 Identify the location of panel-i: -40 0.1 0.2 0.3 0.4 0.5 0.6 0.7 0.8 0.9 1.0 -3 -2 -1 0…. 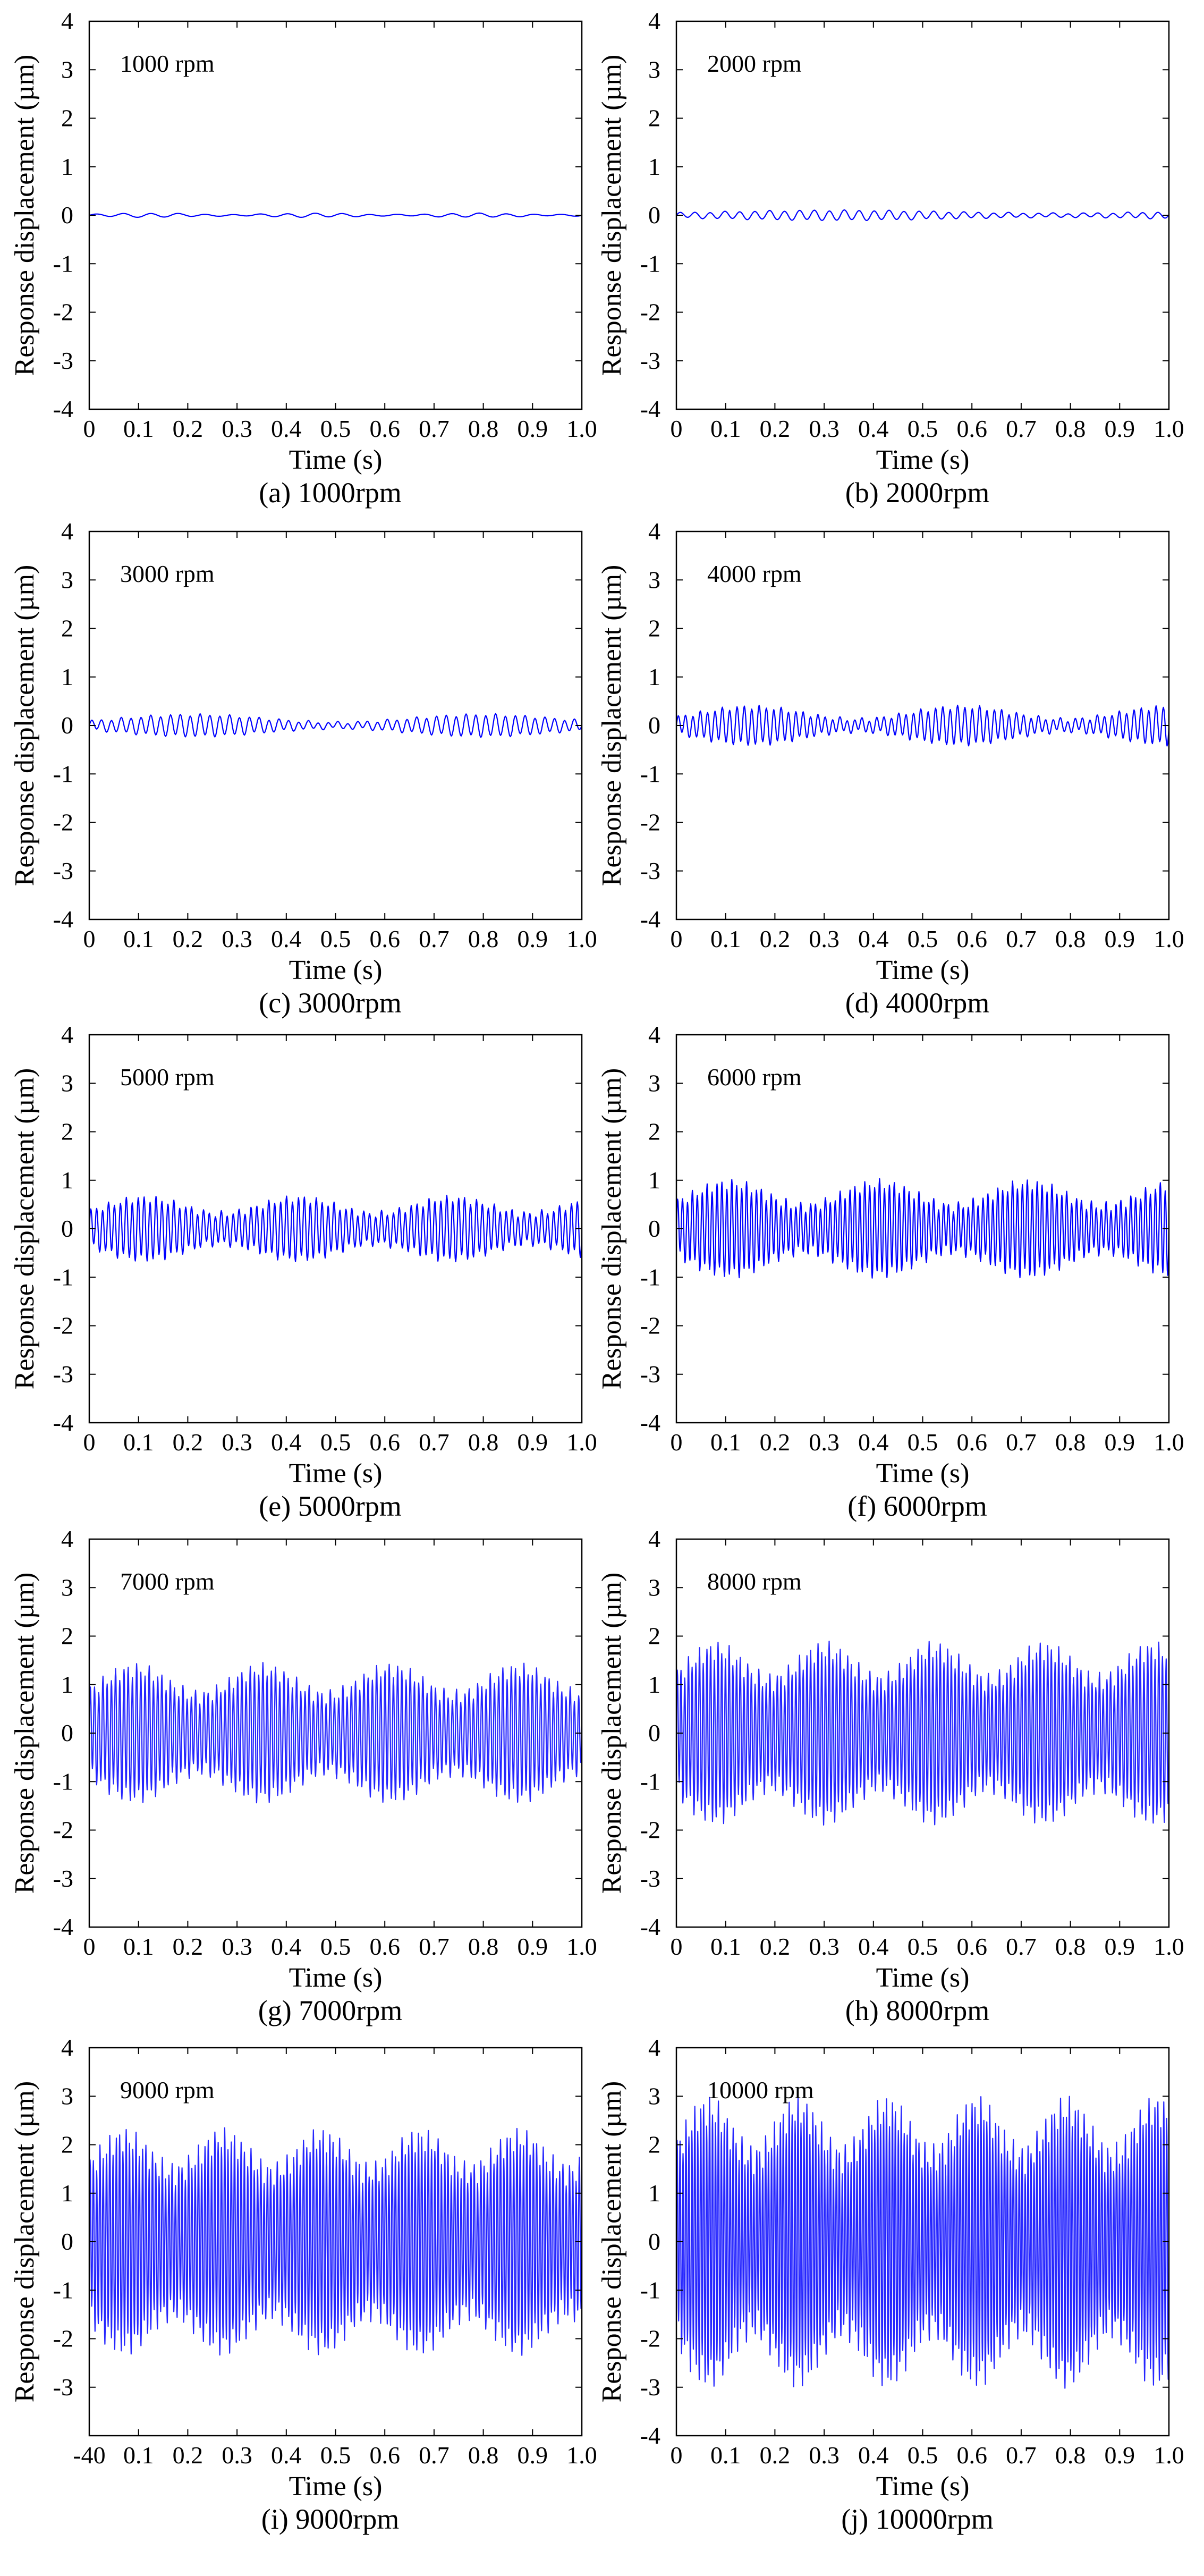
(303, 2285).